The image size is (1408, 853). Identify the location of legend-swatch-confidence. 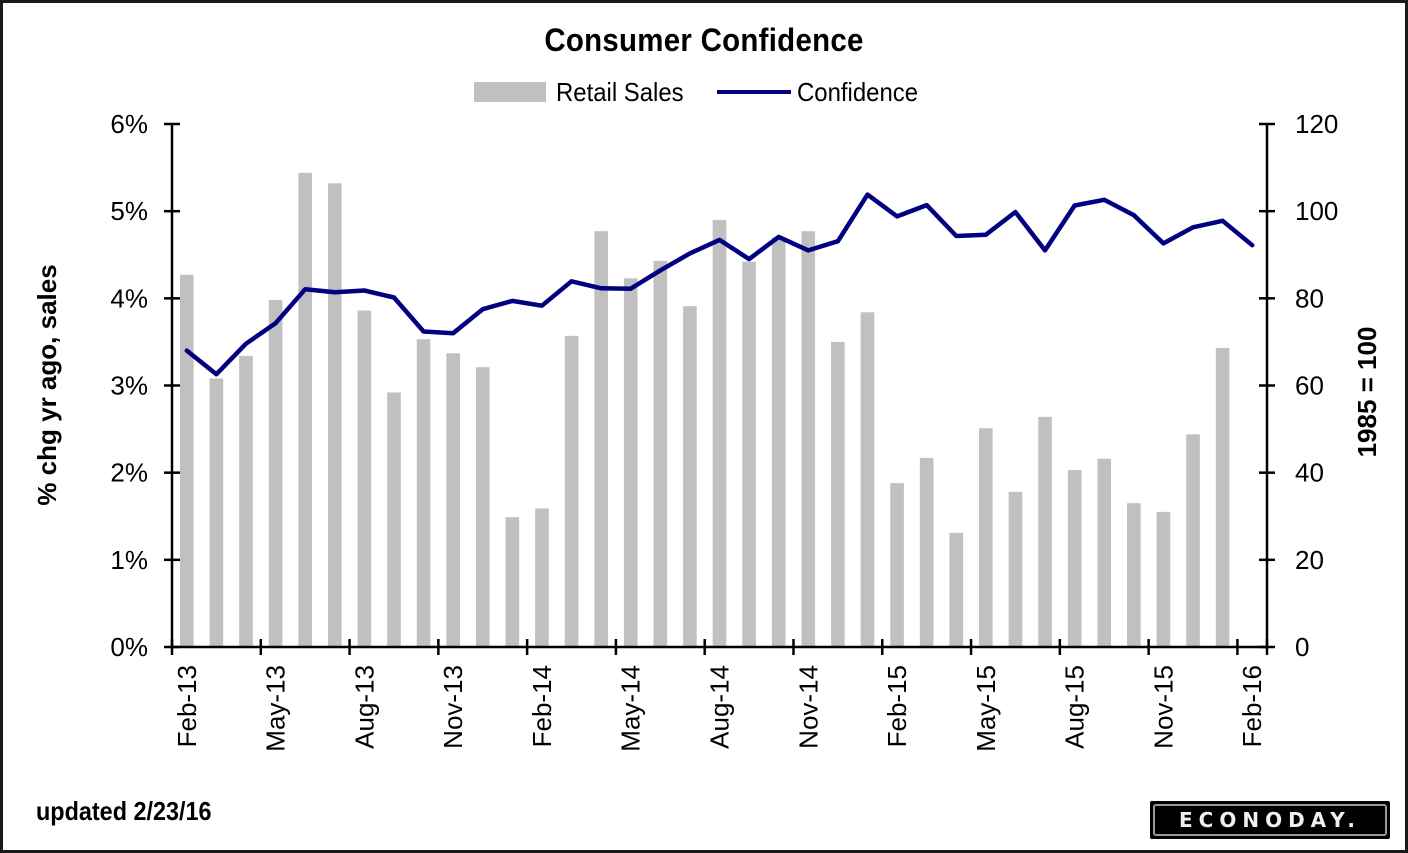
(753, 92).